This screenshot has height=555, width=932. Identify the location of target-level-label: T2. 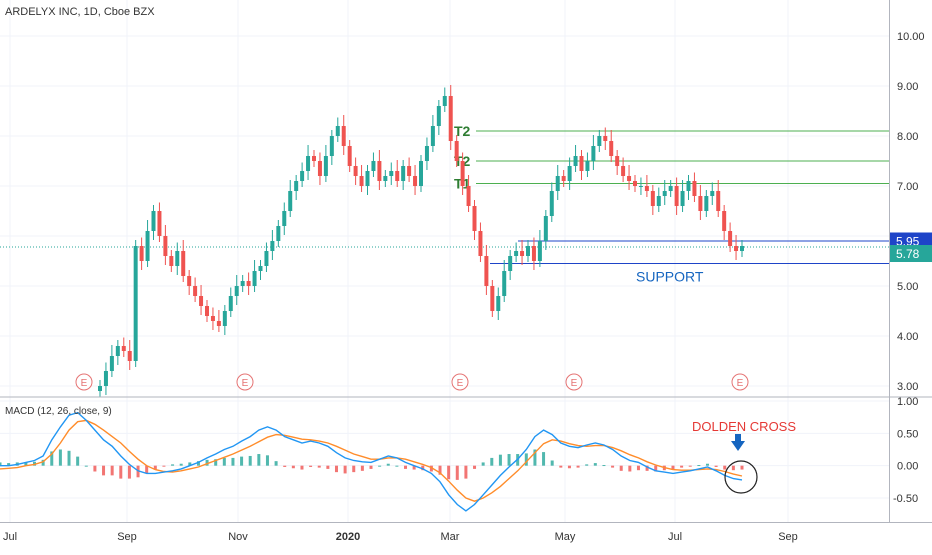
(462, 131).